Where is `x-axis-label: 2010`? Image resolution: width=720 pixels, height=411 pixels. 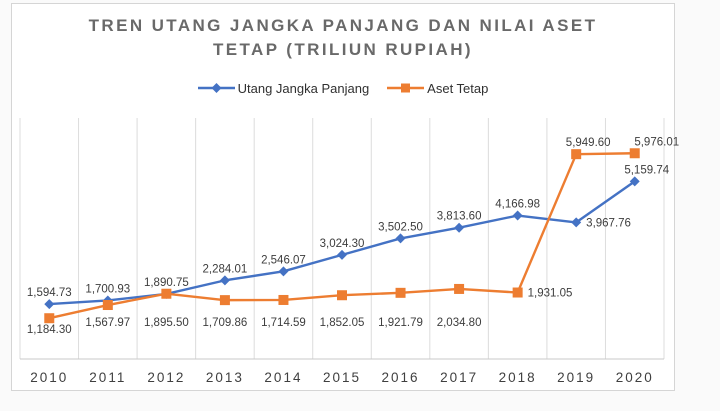 x-axis-label: 2010 is located at coordinates (49, 377).